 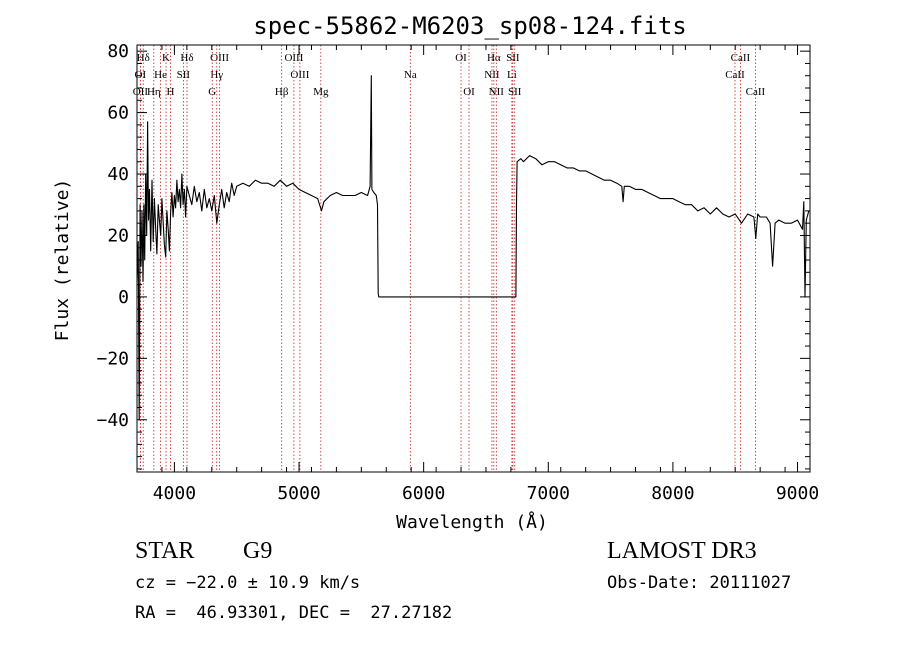 I want to click on x-tick-label: 8000, so click(x=672, y=493).